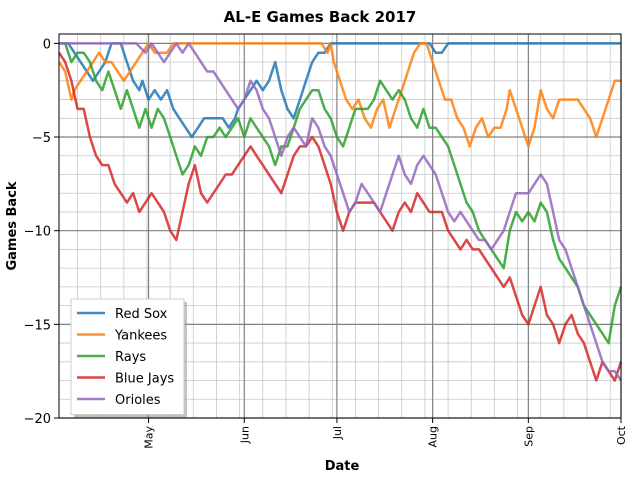  What do you see at coordinates (244, 435) in the screenshot?
I see `x-tick-label: Jun` at bounding box center [244, 435].